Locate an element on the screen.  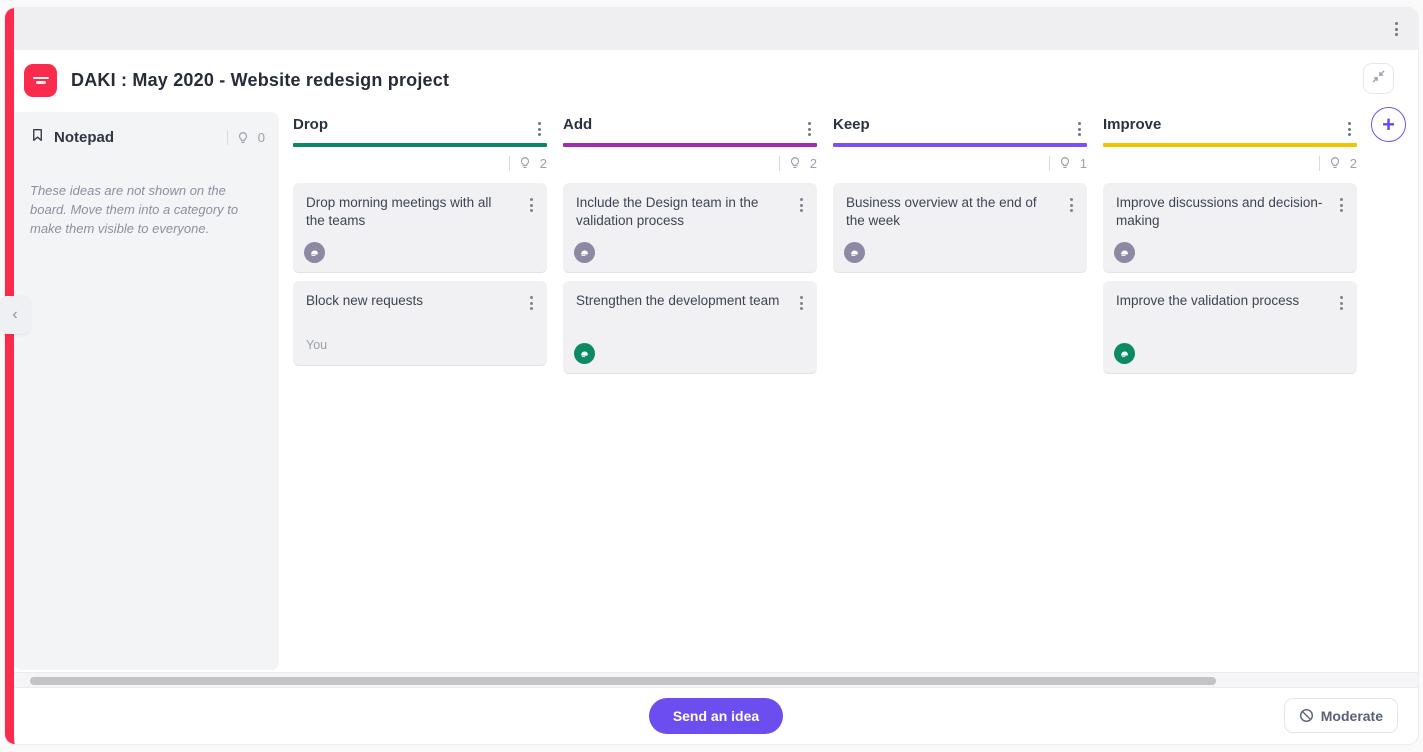
idea-card: Drop morning meetings with all the teams is located at coordinates (420, 228).